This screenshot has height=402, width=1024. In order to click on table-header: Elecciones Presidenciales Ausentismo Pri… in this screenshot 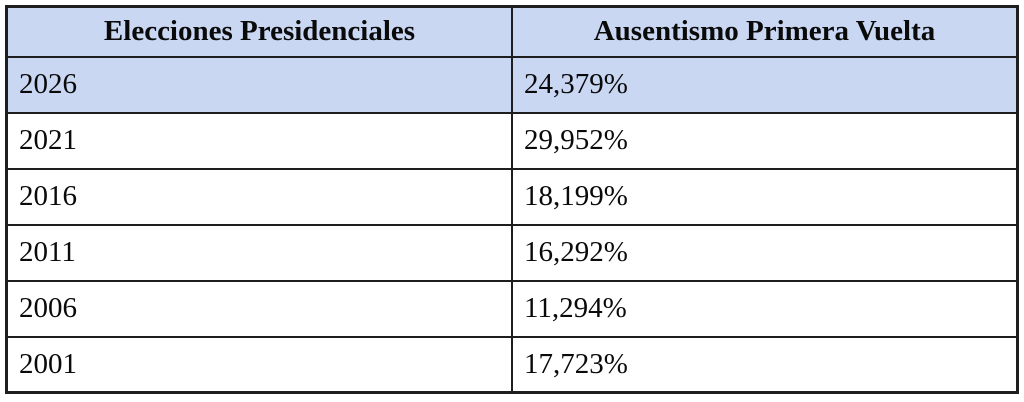, I will do `click(512, 31)`.